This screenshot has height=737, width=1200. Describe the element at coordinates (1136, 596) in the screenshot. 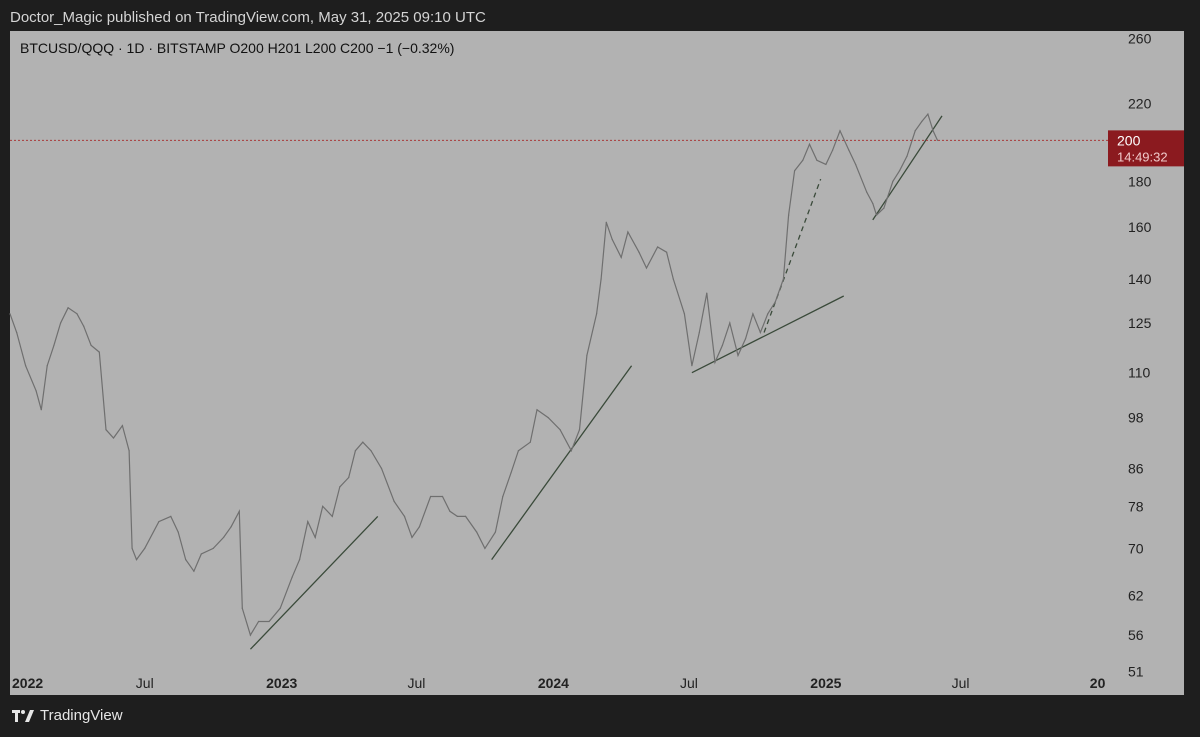

I see `y-tick-label: 62` at that location.